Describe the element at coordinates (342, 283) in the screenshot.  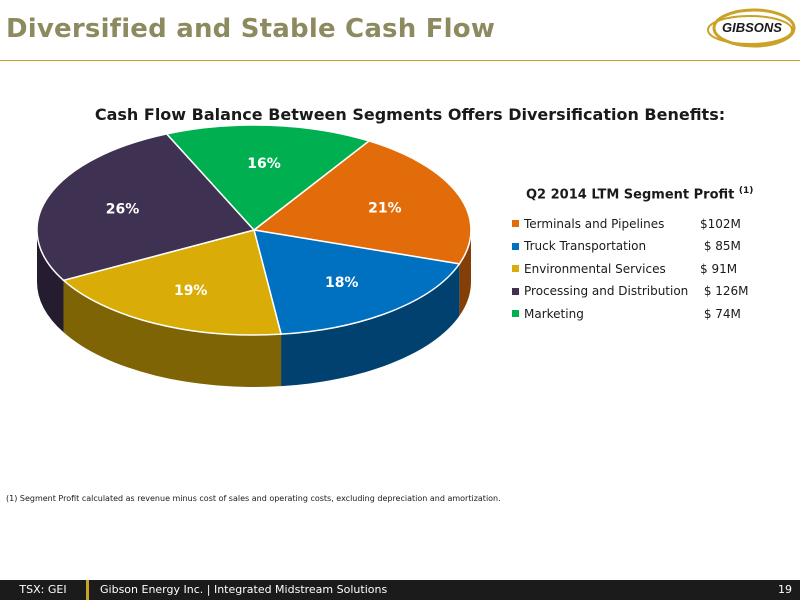
I see `pie-label-1: 18%` at that location.